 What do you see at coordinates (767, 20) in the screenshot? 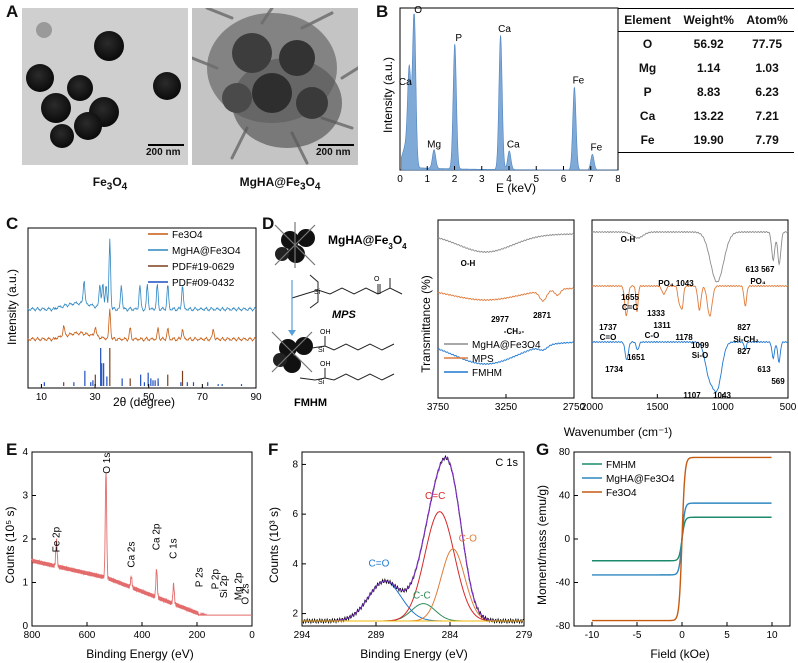
I see `col-atom: Atom%` at bounding box center [767, 20].